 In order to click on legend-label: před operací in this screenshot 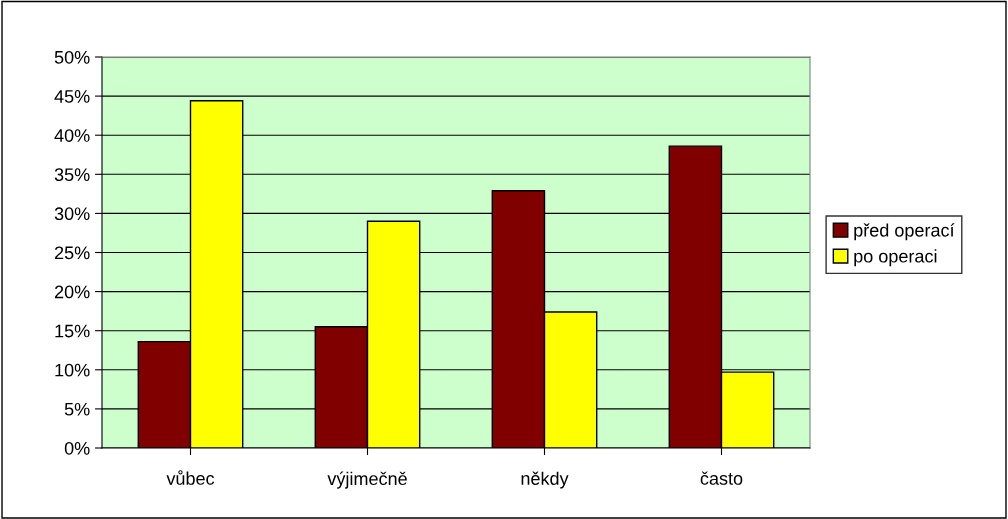, I will do `click(904, 232)`.